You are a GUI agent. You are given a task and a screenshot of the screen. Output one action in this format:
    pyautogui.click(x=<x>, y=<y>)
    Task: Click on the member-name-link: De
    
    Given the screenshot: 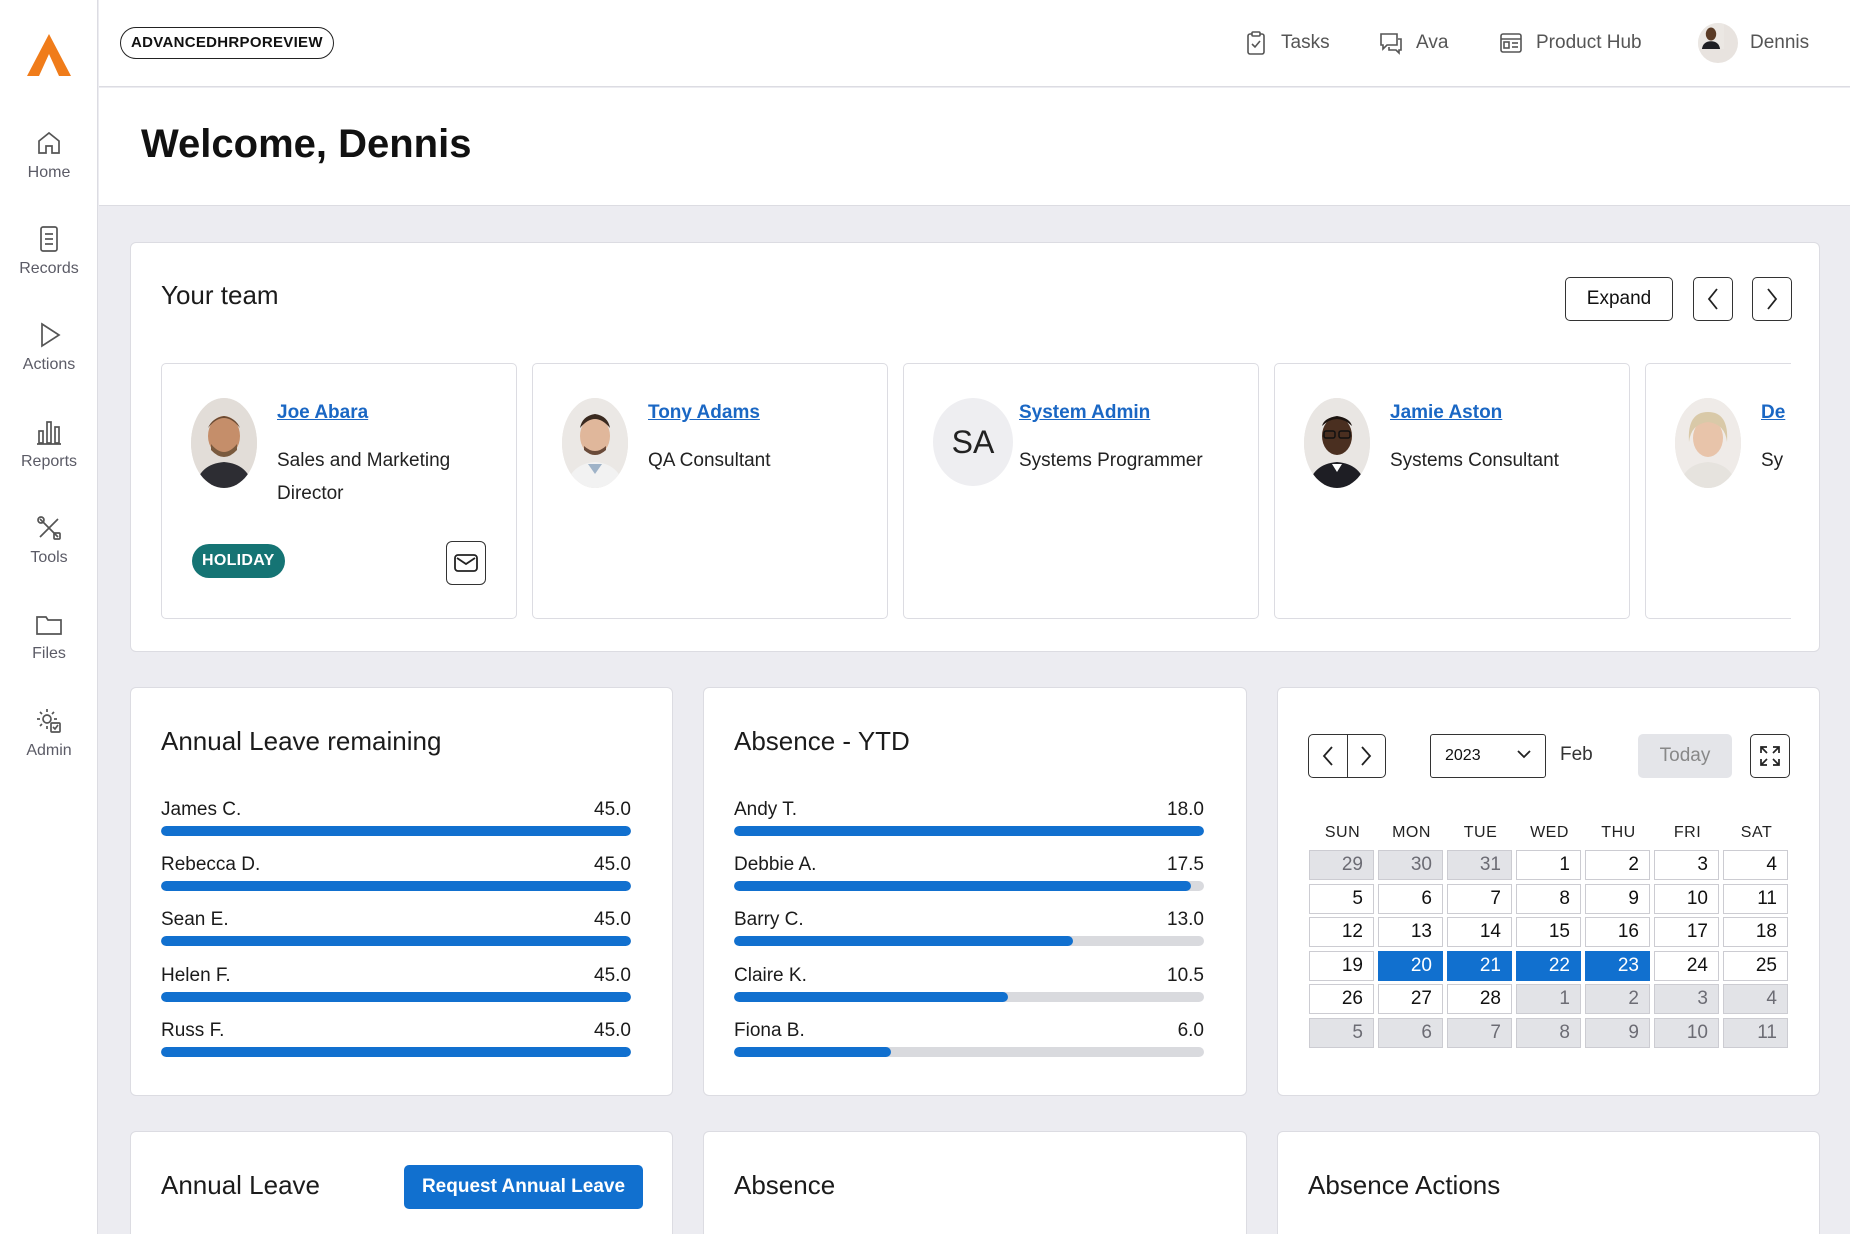 What is the action you would take?
    pyautogui.click(x=1773, y=412)
    